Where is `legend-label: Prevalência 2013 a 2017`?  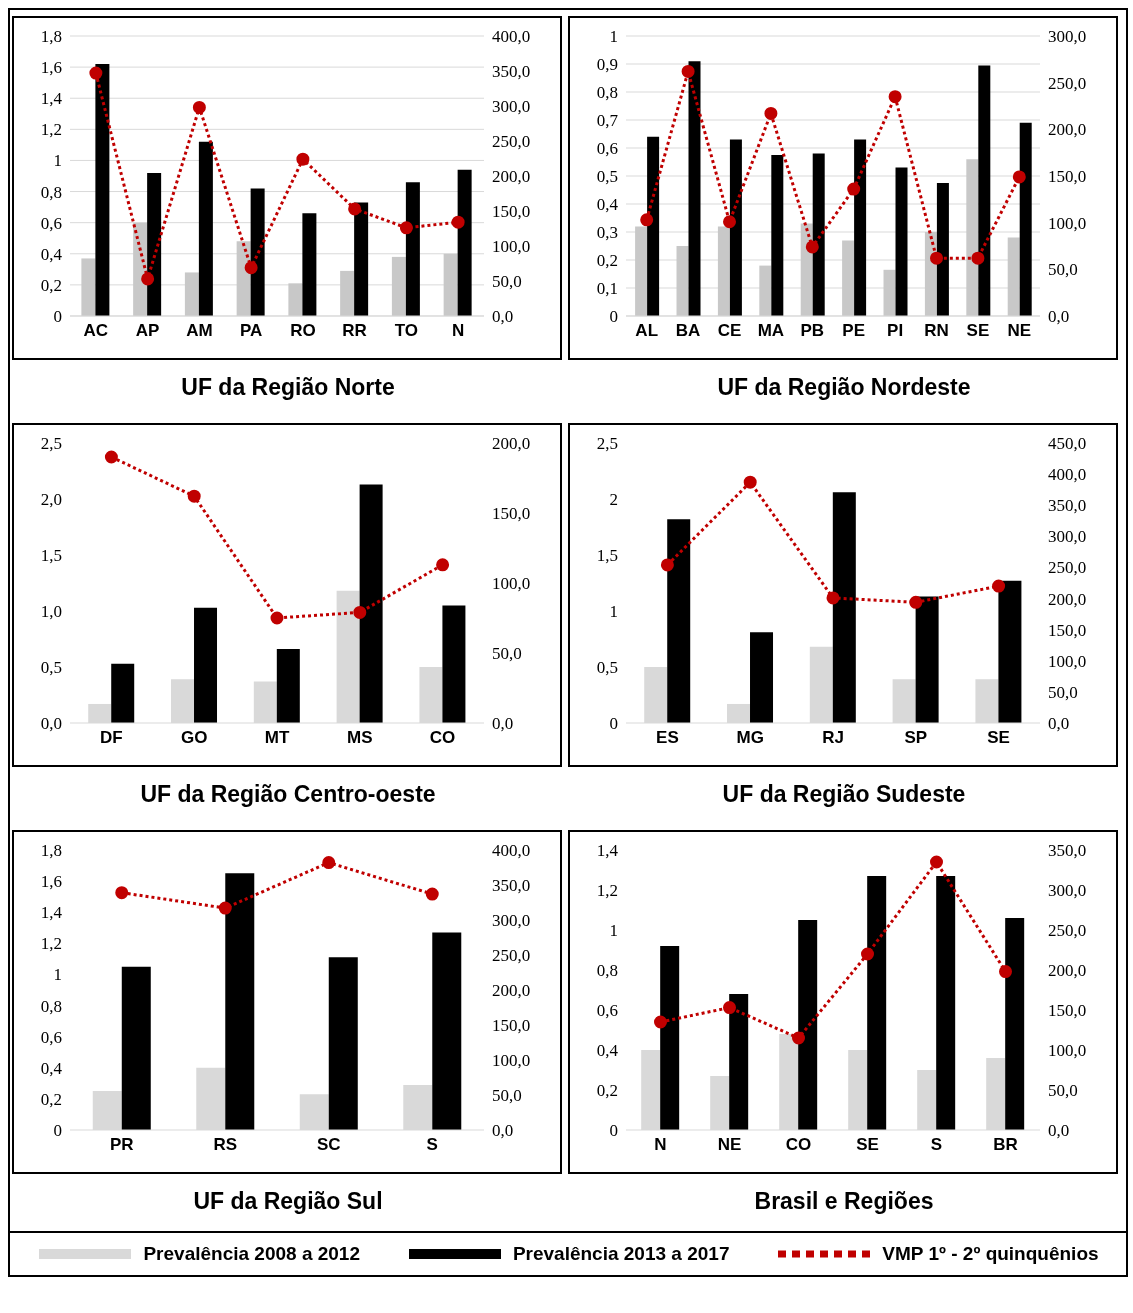
legend-label: Prevalência 2013 a 2017 is located at coordinates (621, 1254).